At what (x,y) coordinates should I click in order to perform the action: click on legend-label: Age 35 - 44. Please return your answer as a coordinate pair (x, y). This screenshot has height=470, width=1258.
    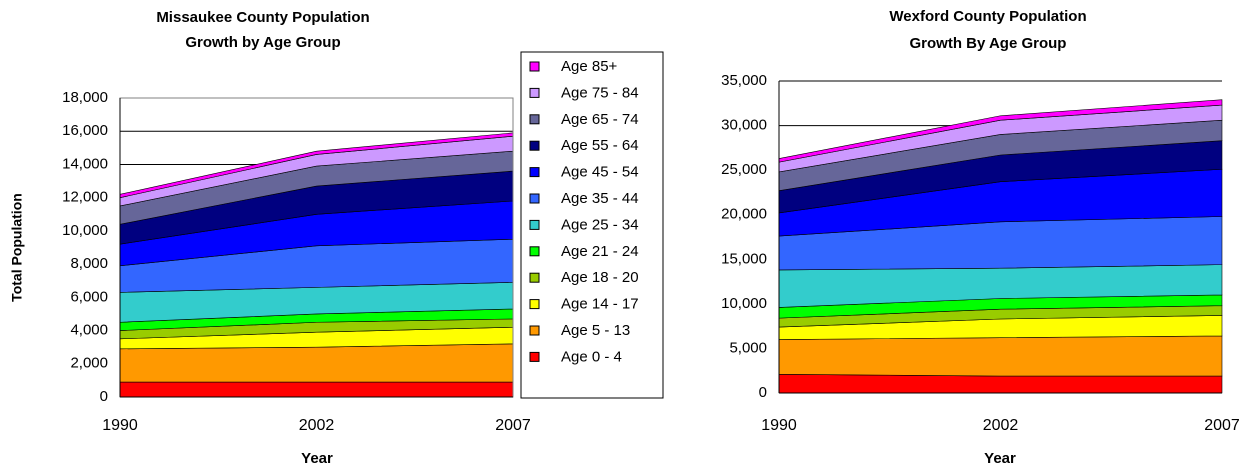
    Looking at the image, I should click on (600, 198).